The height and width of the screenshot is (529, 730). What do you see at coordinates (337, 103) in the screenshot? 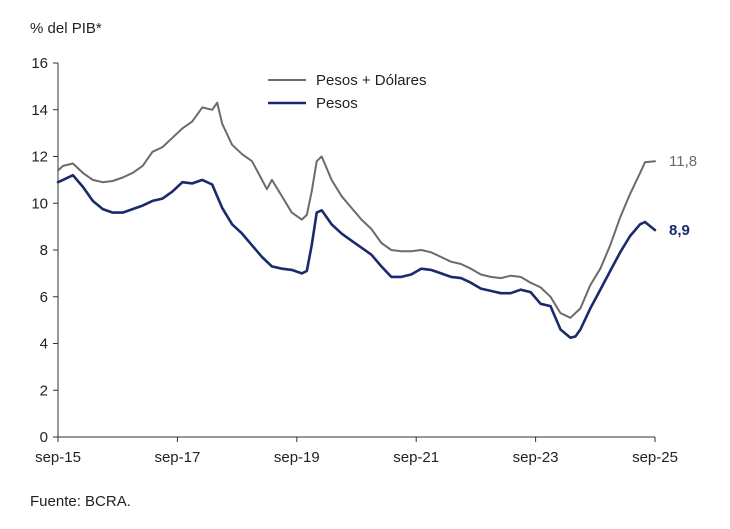
I see `legend-label: Pesos` at bounding box center [337, 103].